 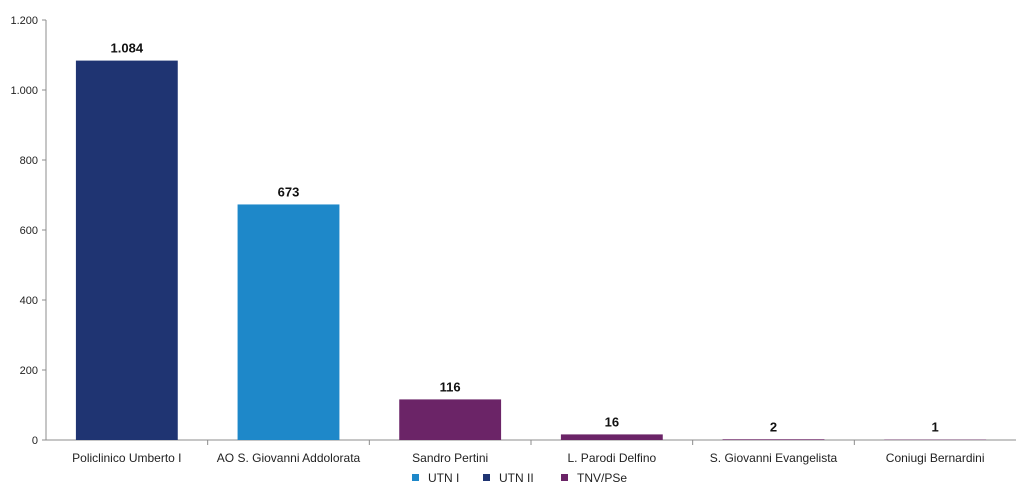 What do you see at coordinates (289, 458) in the screenshot?
I see `x-tick-label: AO S. Giovanni Addolorata` at bounding box center [289, 458].